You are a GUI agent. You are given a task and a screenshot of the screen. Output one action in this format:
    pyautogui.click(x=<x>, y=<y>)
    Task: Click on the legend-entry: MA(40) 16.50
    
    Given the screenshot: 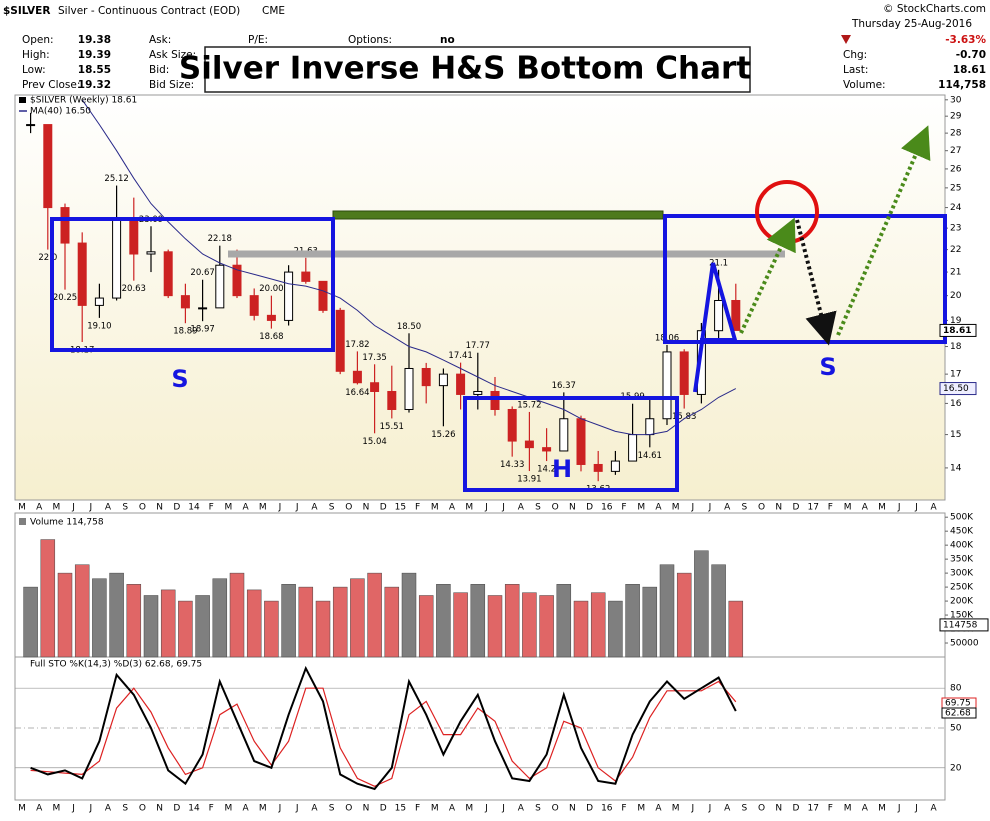 What is the action you would take?
    pyautogui.click(x=60, y=112)
    